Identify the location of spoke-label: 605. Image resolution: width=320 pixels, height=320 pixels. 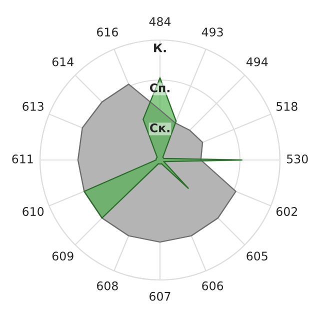
(257, 256).